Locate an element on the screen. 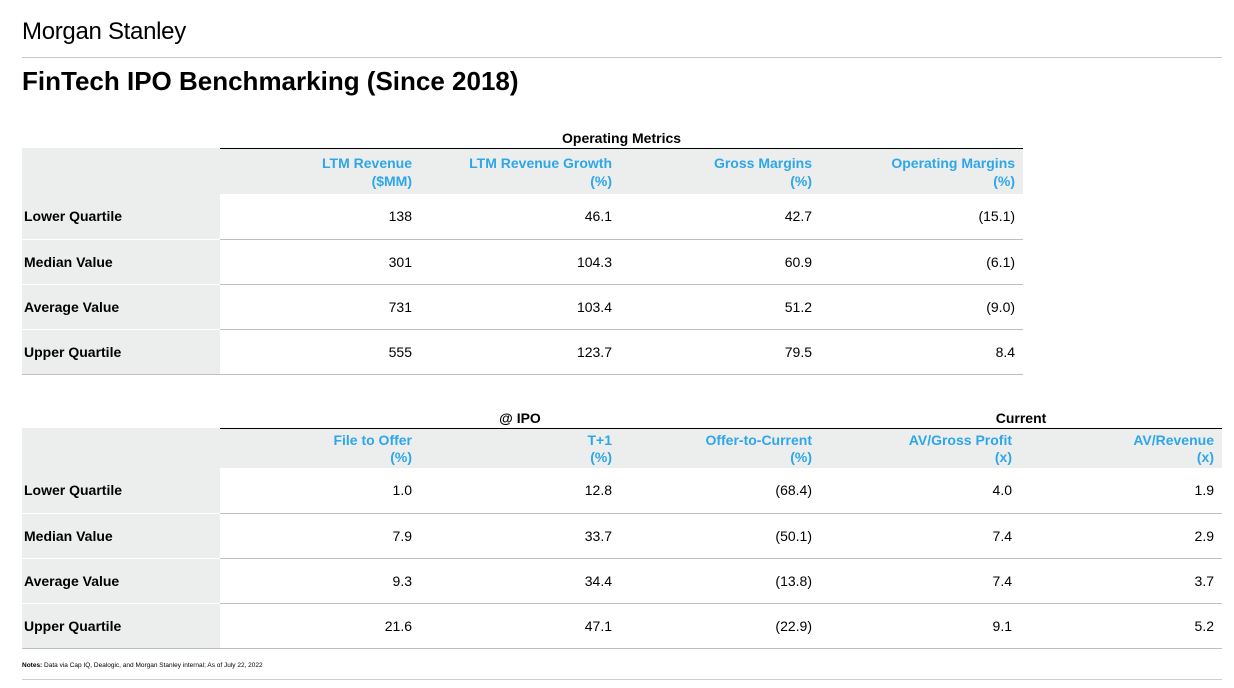 The width and height of the screenshot is (1234, 688). brand-logo: Morgan Stanley is located at coordinates (104, 31).